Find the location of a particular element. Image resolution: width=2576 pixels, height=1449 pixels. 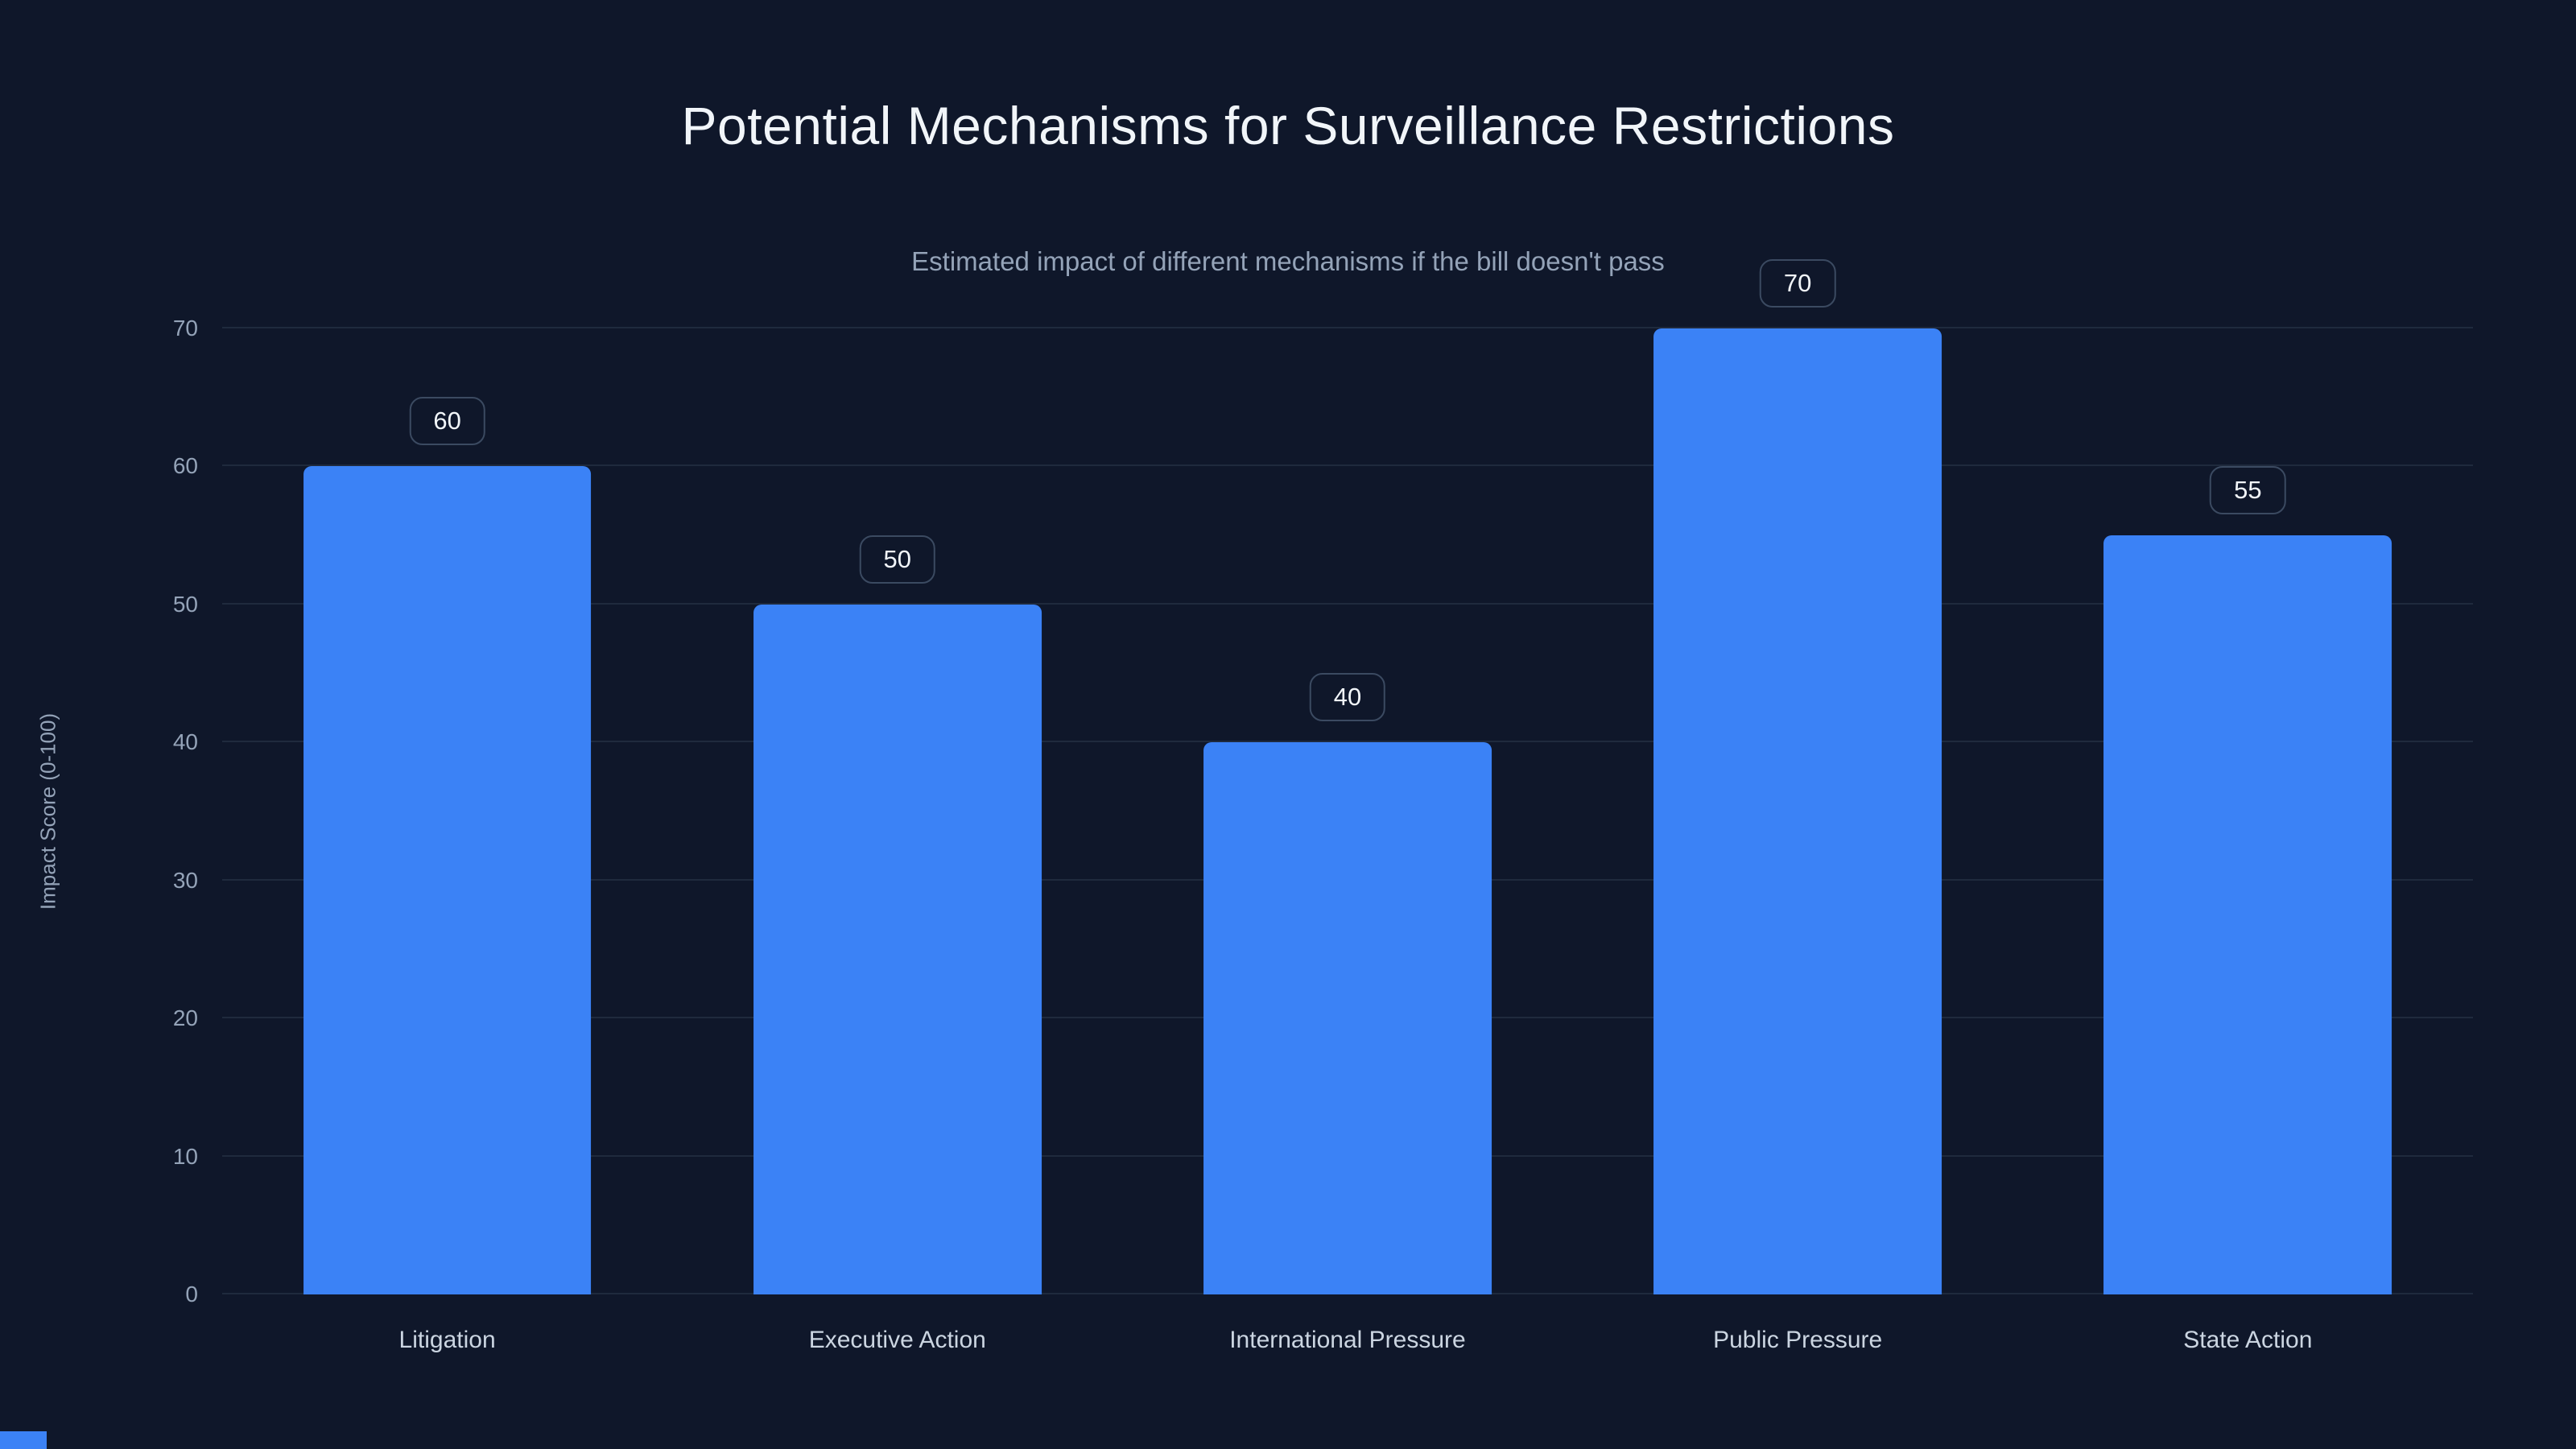

x-category-label: Public Pressure is located at coordinates (1798, 1340).